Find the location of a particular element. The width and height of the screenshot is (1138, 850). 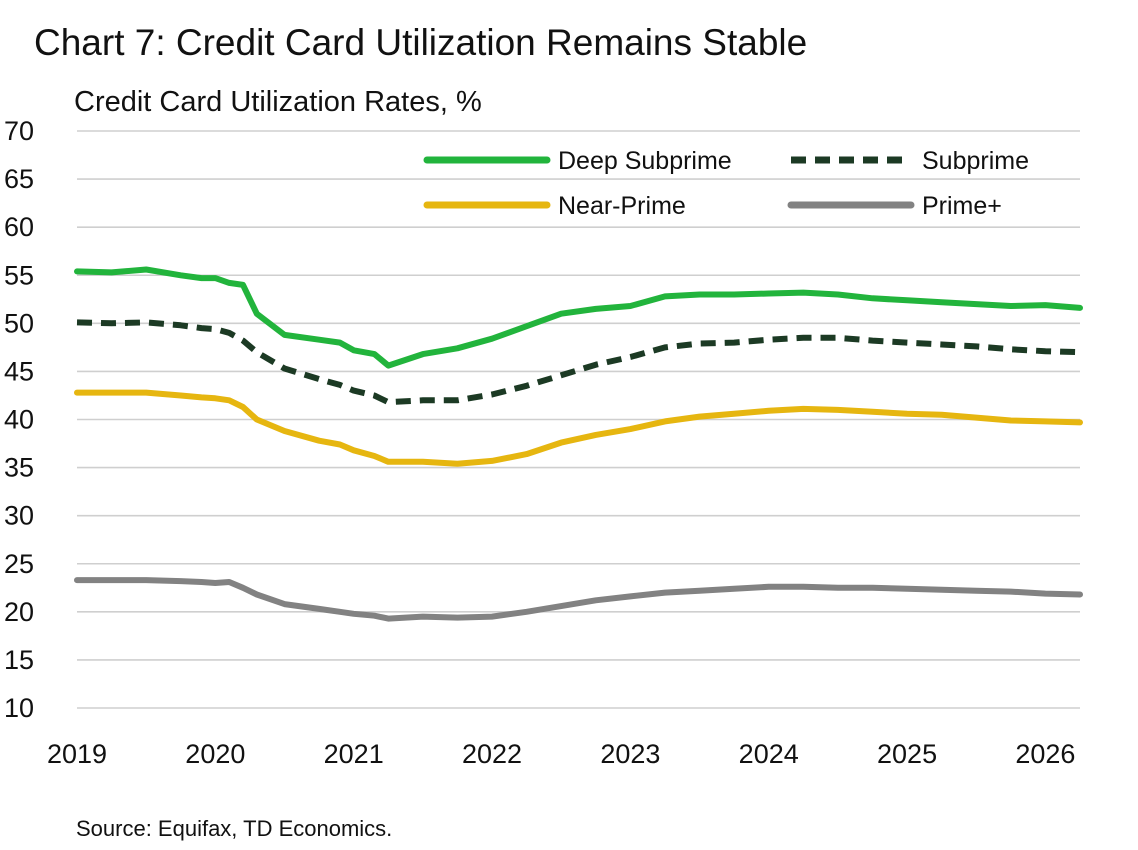

y-tick-label: 35 is located at coordinates (19, 468).